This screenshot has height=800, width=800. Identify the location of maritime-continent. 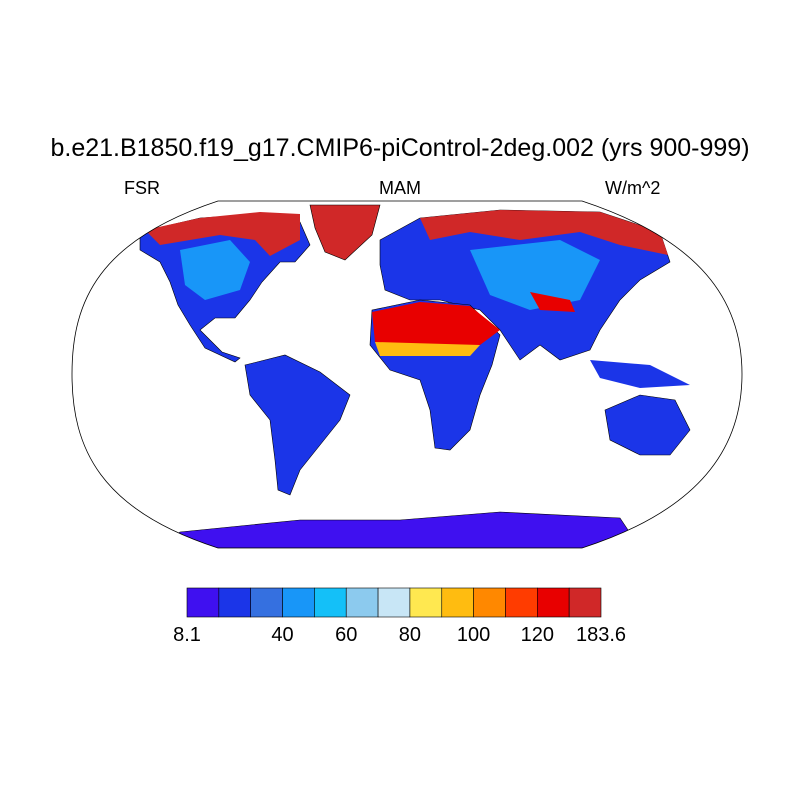
(640, 374).